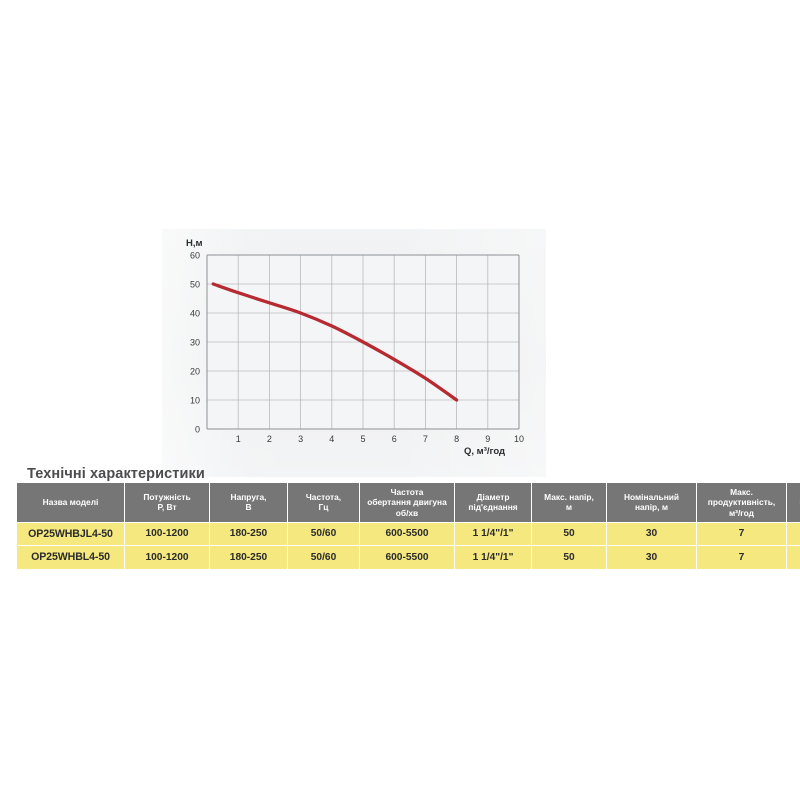  Describe the element at coordinates (484, 451) in the screenshot. I see `x-axis-title: Q, м³/год` at that location.